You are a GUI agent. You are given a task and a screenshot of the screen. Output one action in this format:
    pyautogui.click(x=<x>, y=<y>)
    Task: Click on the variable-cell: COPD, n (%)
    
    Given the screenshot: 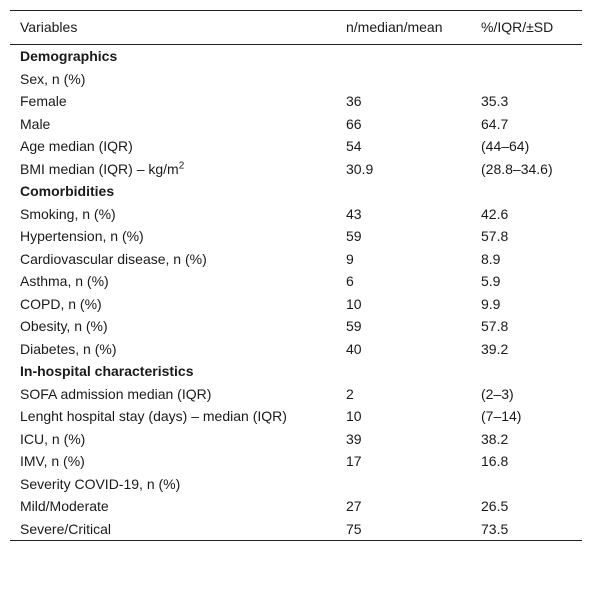 What is the action you would take?
    pyautogui.click(x=61, y=303)
    